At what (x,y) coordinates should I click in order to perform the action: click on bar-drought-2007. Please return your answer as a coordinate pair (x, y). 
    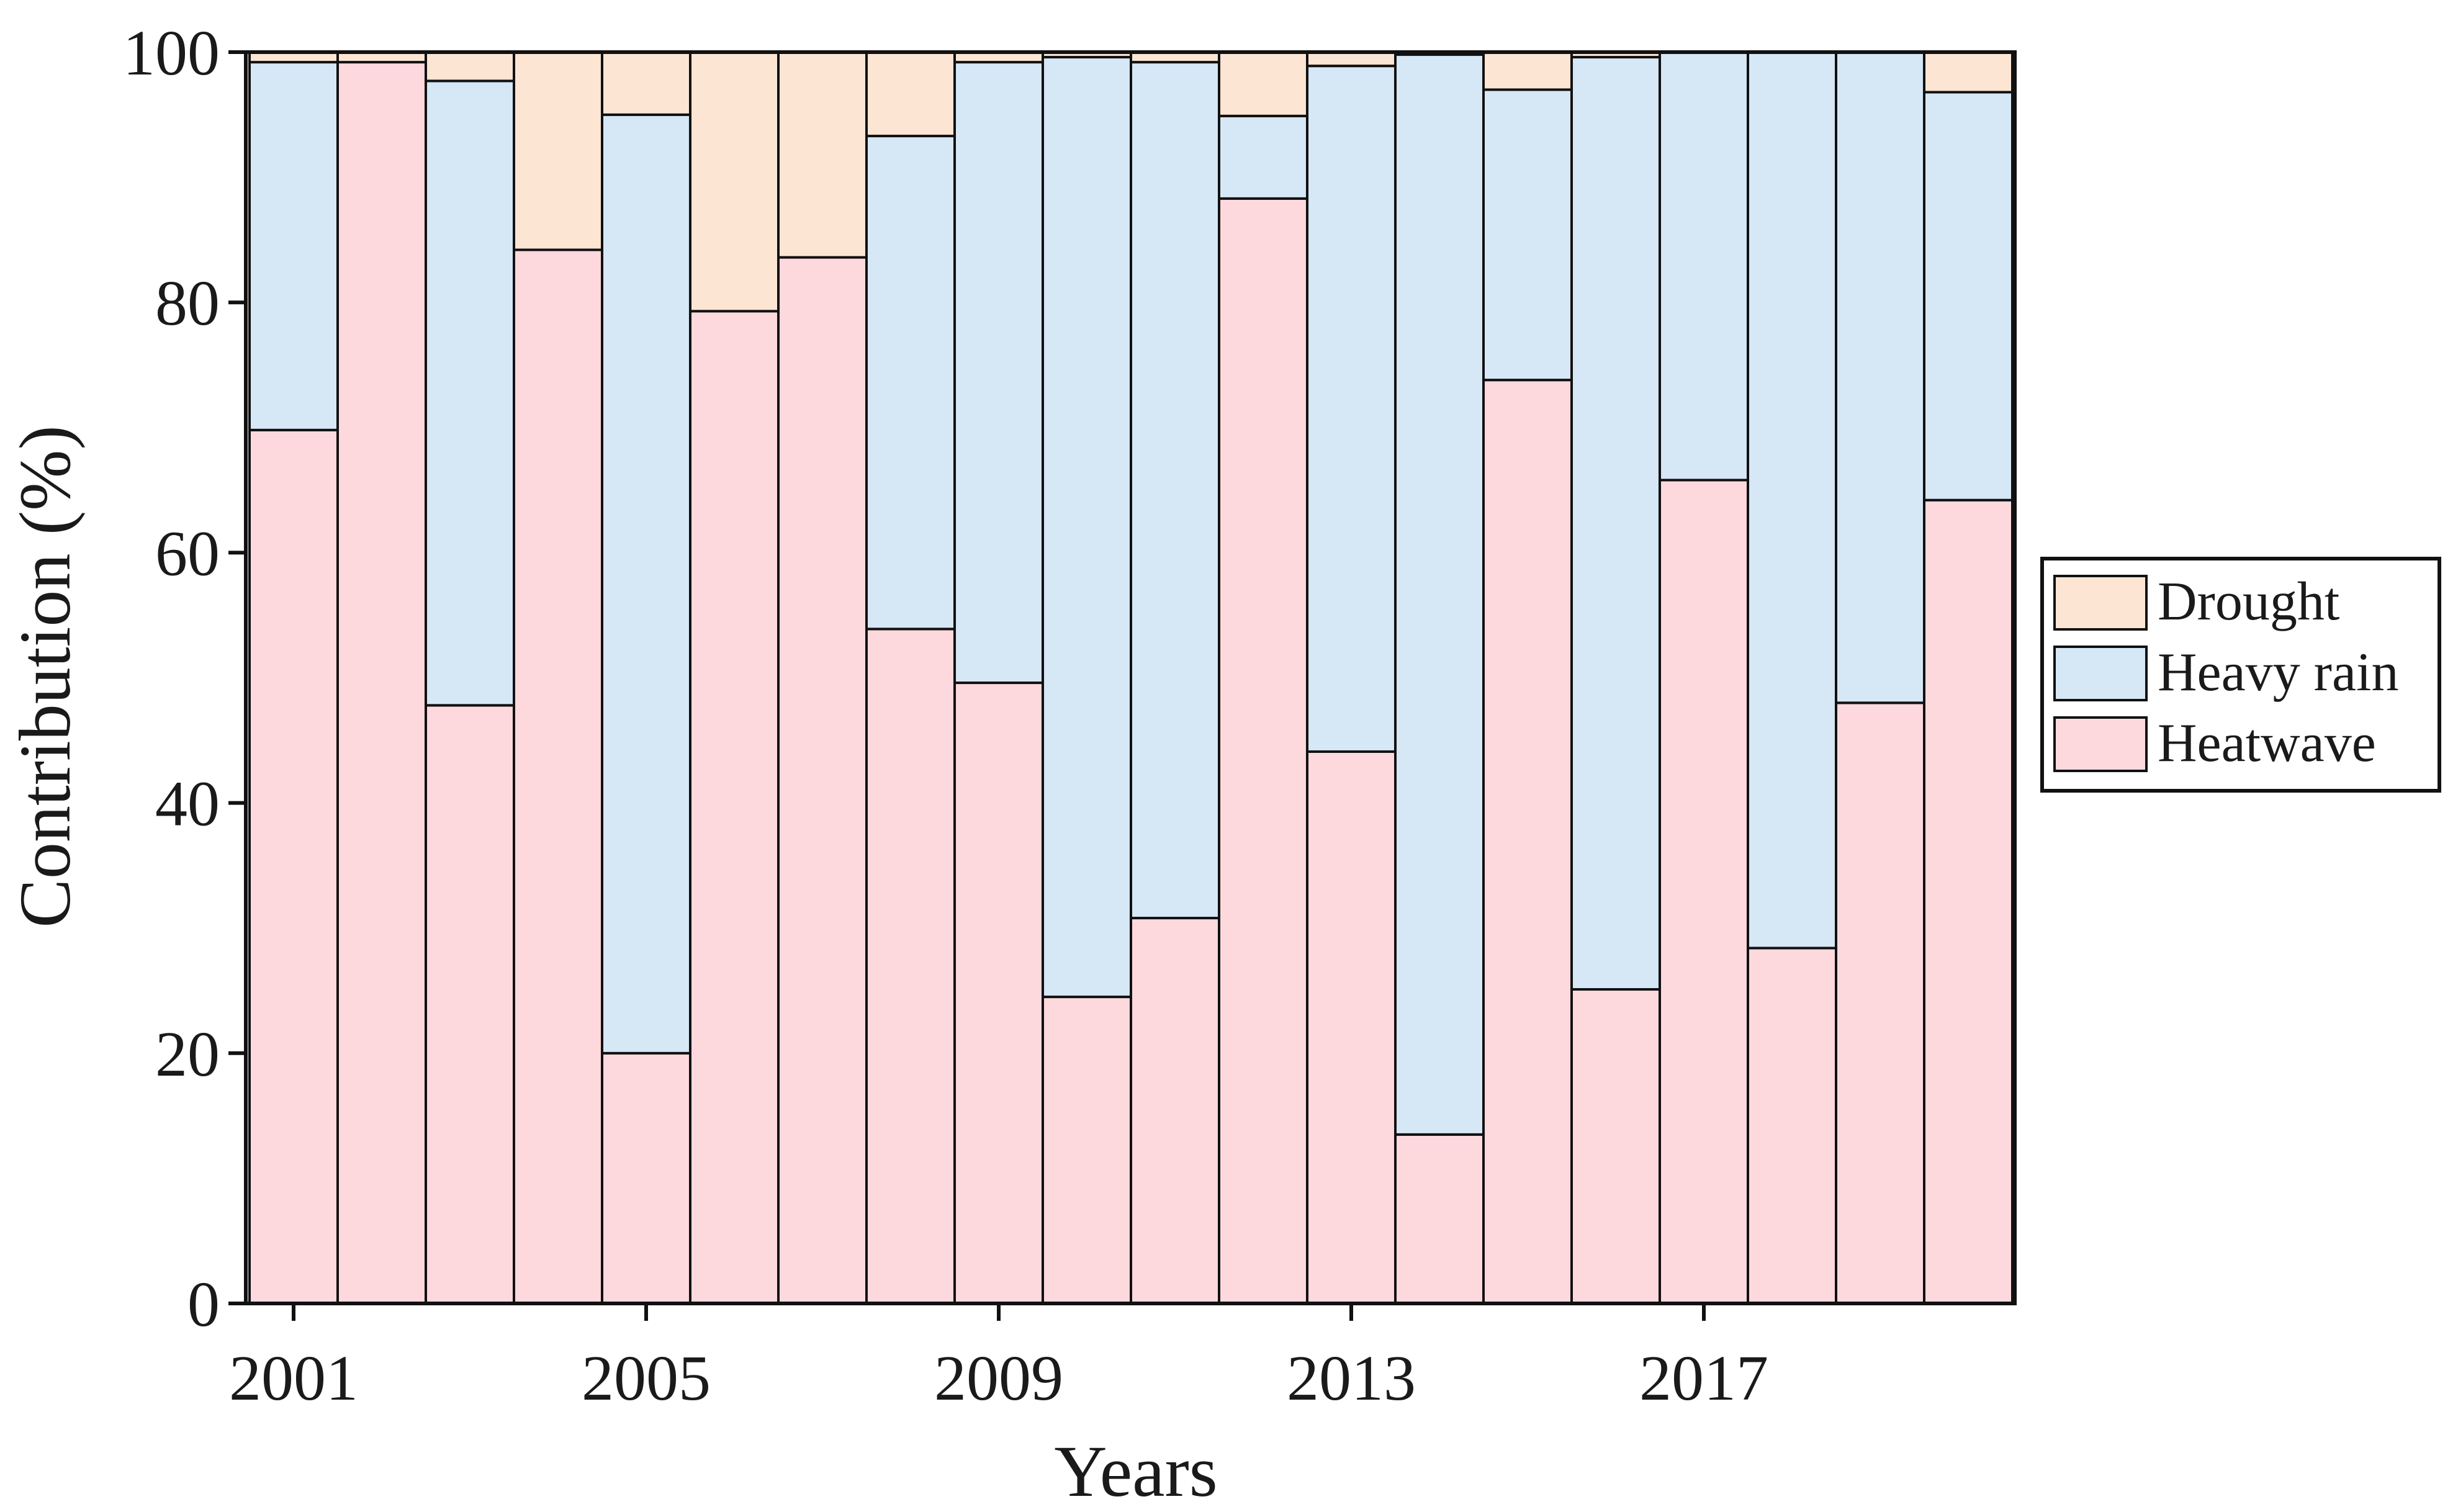
    Looking at the image, I should click on (822, 155).